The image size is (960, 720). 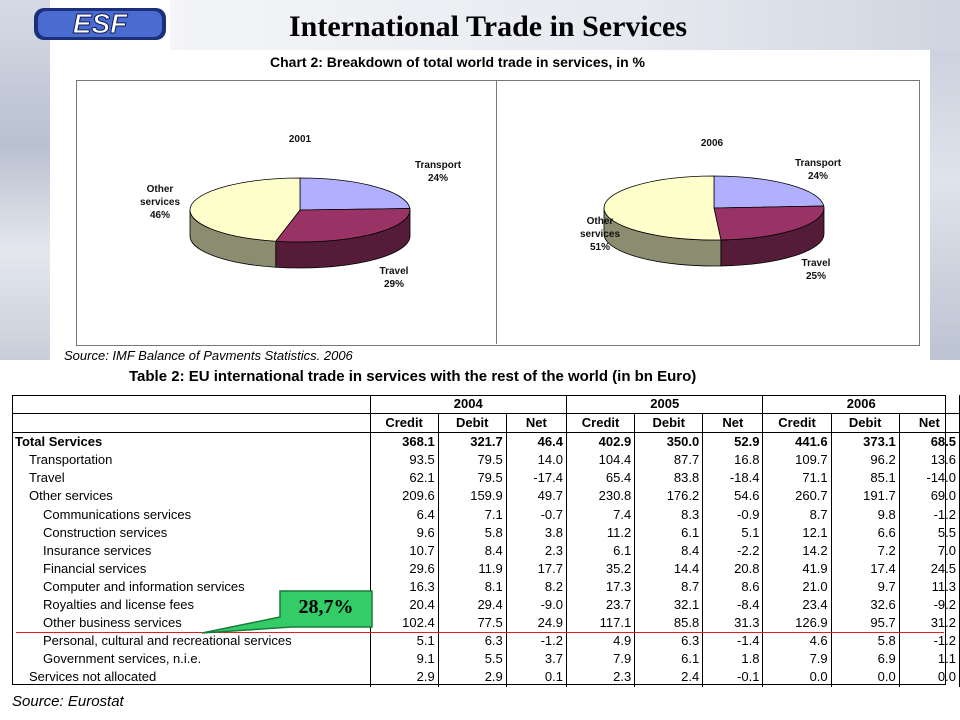 I want to click on table-cell: 29.6, so click(x=404, y=568).